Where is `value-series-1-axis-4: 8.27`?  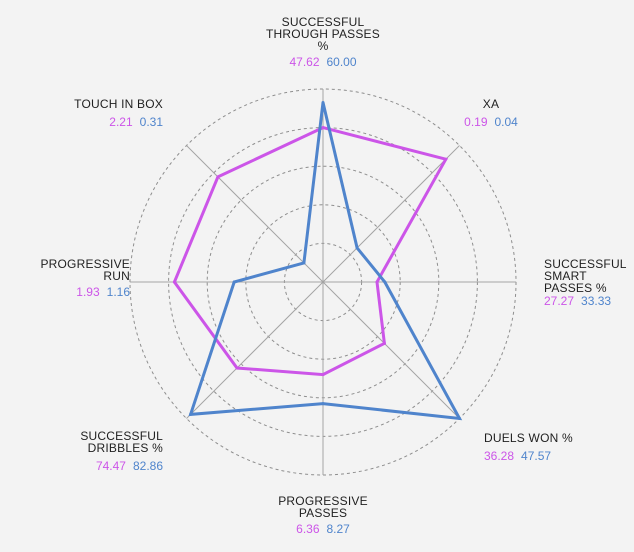
value-series-1-axis-4: 8.27 is located at coordinates (339, 529).